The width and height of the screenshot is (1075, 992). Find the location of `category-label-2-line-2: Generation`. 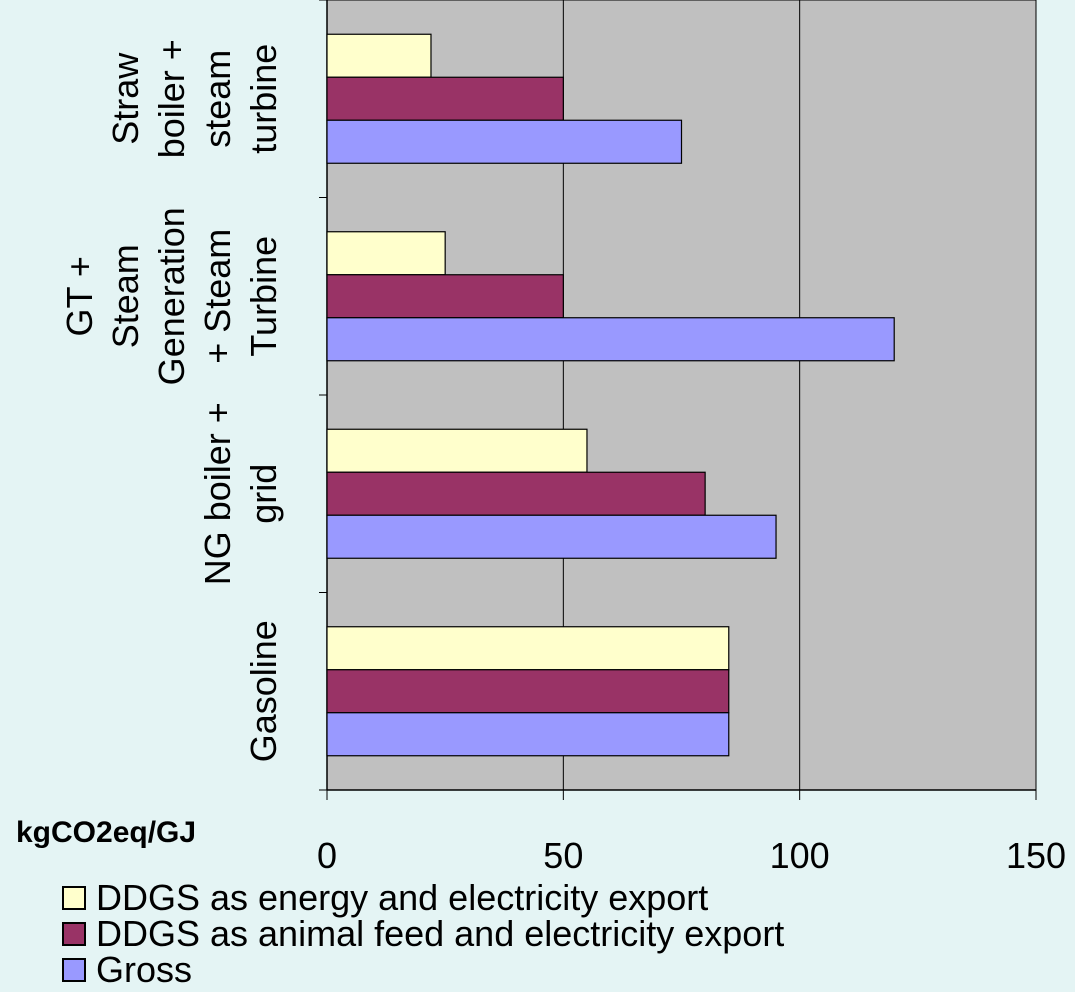

category-label-2-line-2: Generation is located at coordinates (171, 296).